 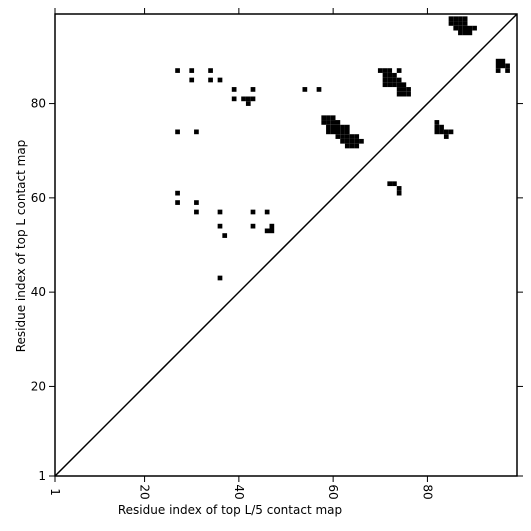 What do you see at coordinates (21, 246) in the screenshot?
I see `y-axis-label: Residue index of top L contact map` at bounding box center [21, 246].